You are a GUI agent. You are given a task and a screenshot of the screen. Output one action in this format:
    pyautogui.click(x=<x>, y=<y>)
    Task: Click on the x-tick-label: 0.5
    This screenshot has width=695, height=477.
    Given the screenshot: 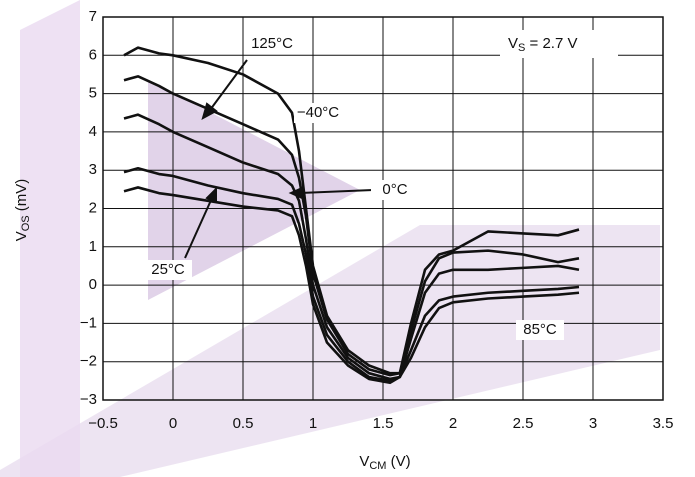 What is the action you would take?
    pyautogui.click(x=243, y=423)
    